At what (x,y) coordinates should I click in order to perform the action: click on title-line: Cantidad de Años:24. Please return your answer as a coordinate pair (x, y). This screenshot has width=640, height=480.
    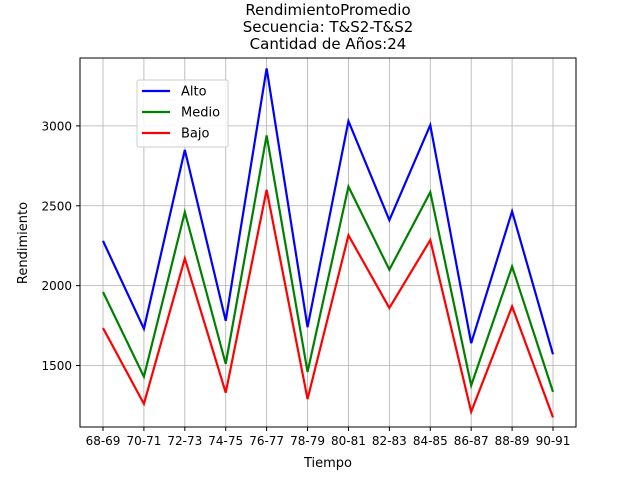
    Looking at the image, I should click on (328, 44).